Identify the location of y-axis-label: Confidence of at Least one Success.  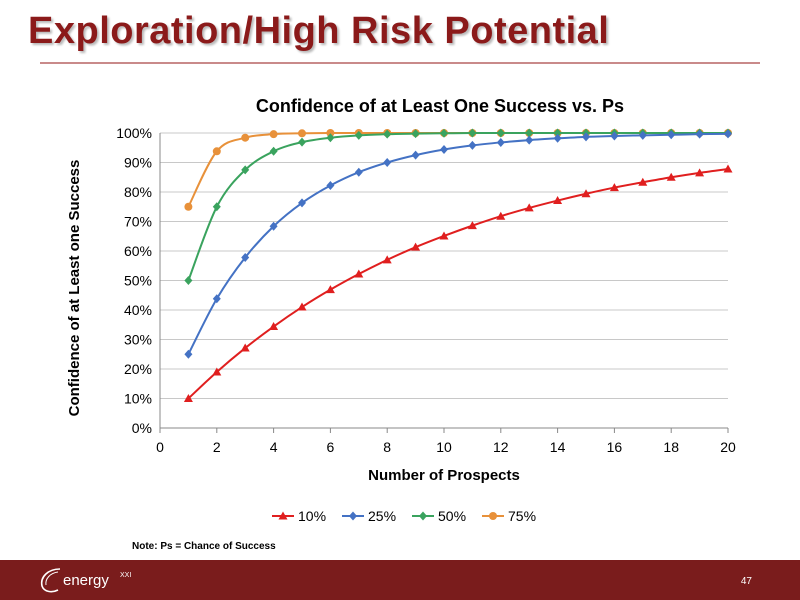
(74, 288).